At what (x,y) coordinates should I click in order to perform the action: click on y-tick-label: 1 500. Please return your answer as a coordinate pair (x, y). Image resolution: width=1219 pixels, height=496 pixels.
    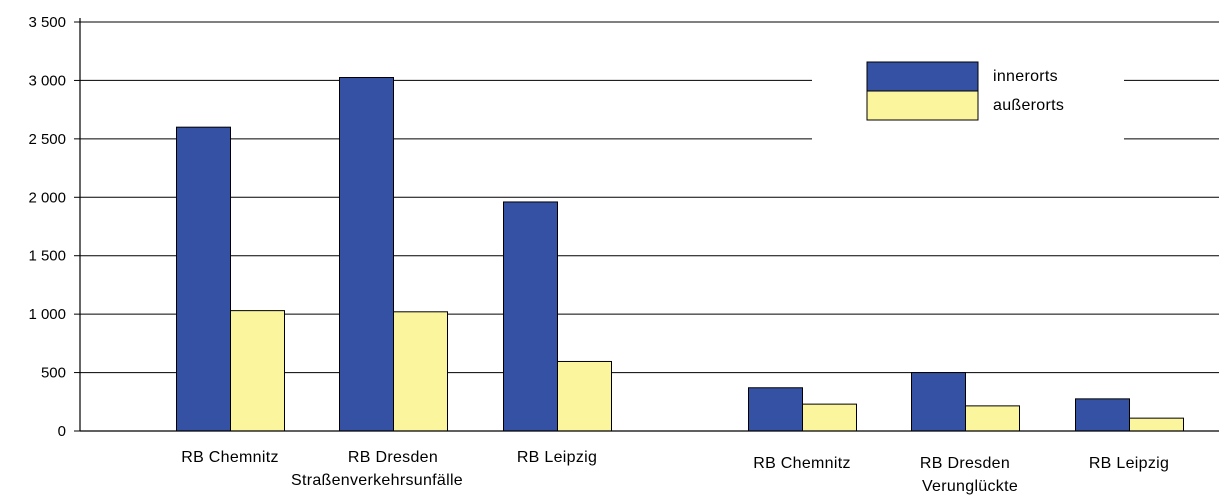
    Looking at the image, I should click on (47, 256).